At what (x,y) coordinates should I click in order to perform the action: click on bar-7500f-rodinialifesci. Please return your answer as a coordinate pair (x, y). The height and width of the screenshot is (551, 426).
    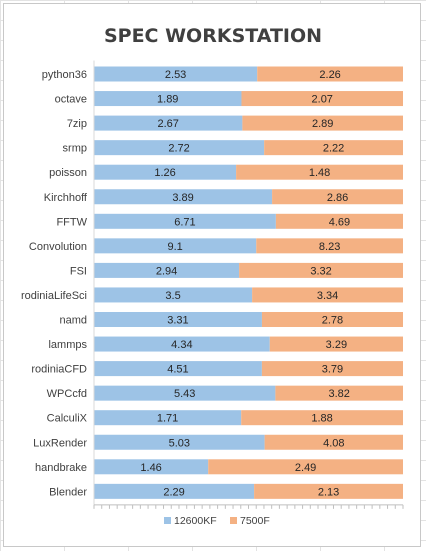
    Looking at the image, I should click on (327, 295).